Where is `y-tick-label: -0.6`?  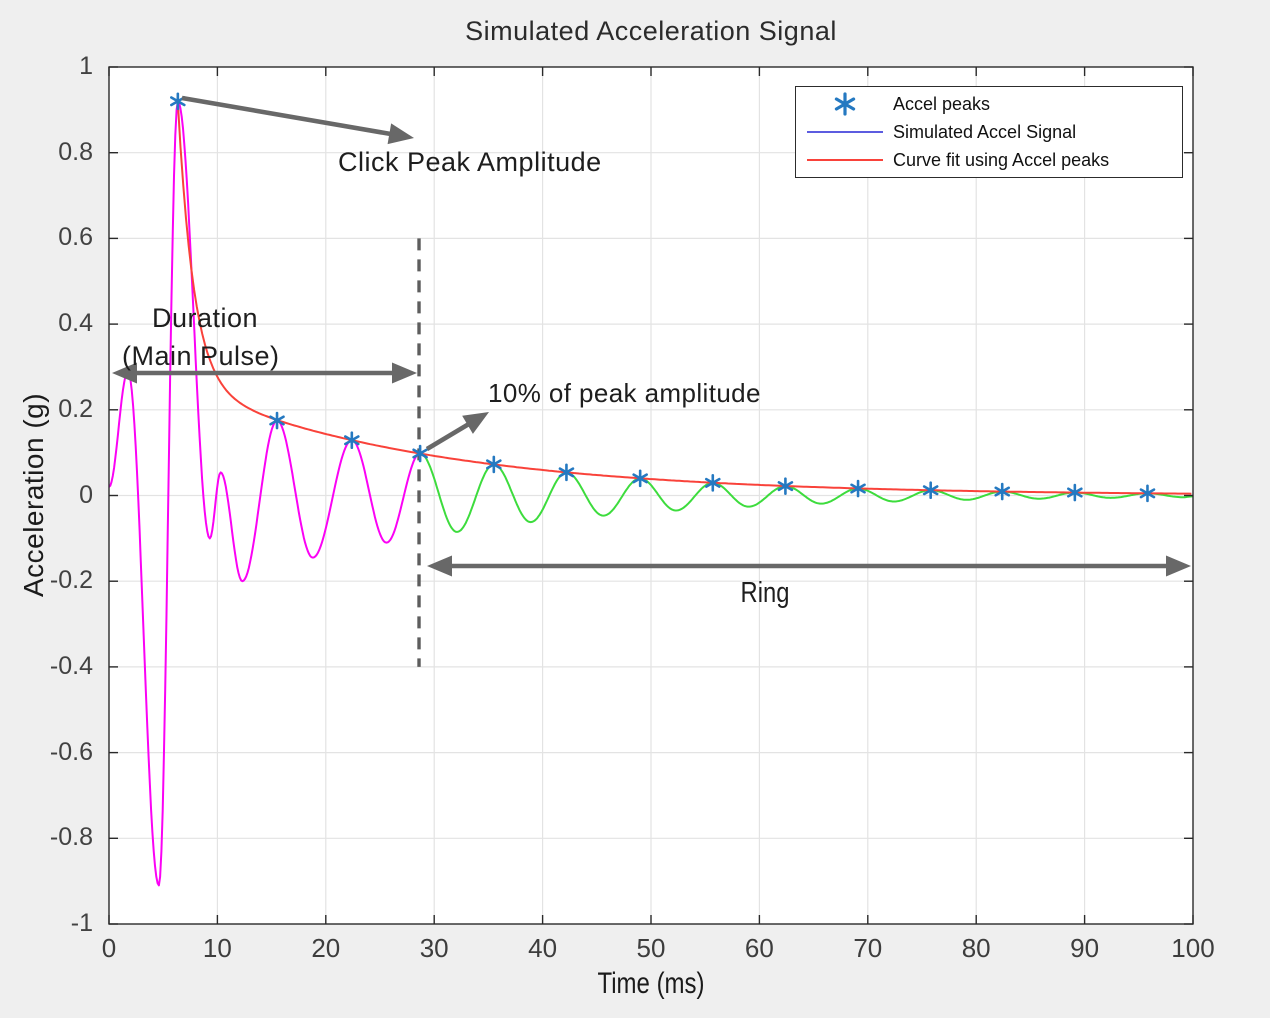 y-tick-label: -0.6 is located at coordinates (71, 751).